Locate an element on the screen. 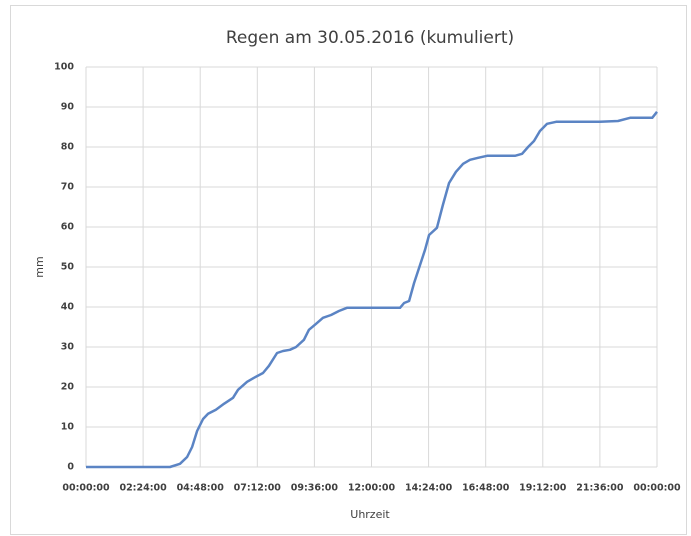 This screenshot has height=536, width=691. x-axis-title: Uhrzeit is located at coordinates (370, 514).